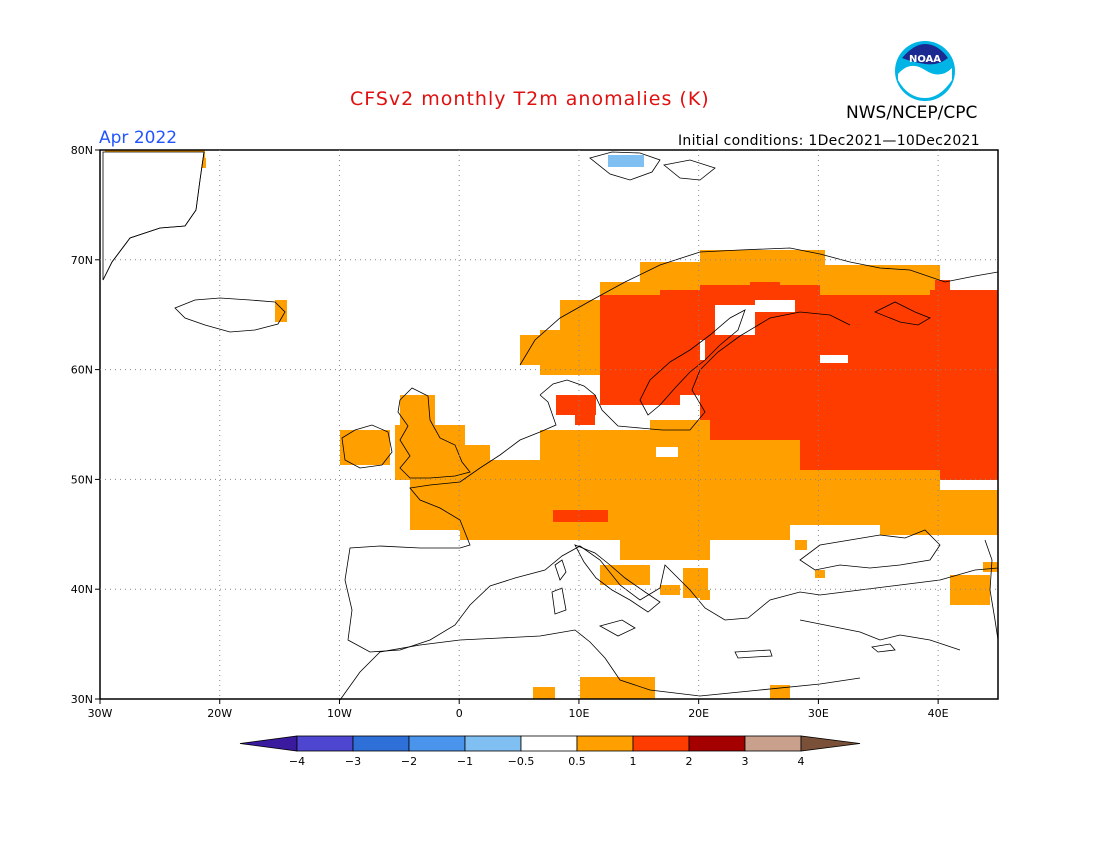 Image resolution: width=1100 pixels, height=850 pixels. Describe the element at coordinates (339, 713) in the screenshot. I see `lon-tick-label: 10W` at that location.